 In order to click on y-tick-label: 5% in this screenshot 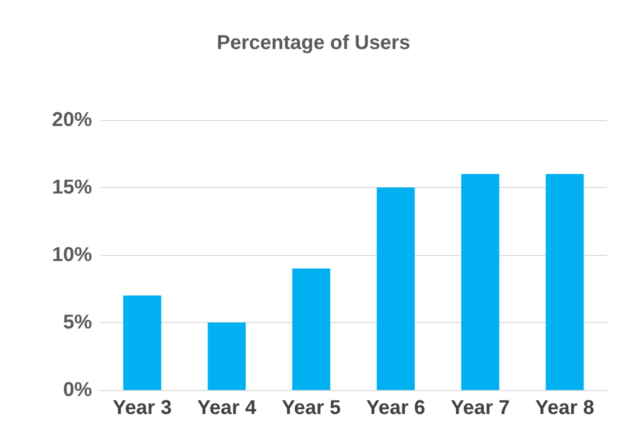, I will do `click(77, 323)`.